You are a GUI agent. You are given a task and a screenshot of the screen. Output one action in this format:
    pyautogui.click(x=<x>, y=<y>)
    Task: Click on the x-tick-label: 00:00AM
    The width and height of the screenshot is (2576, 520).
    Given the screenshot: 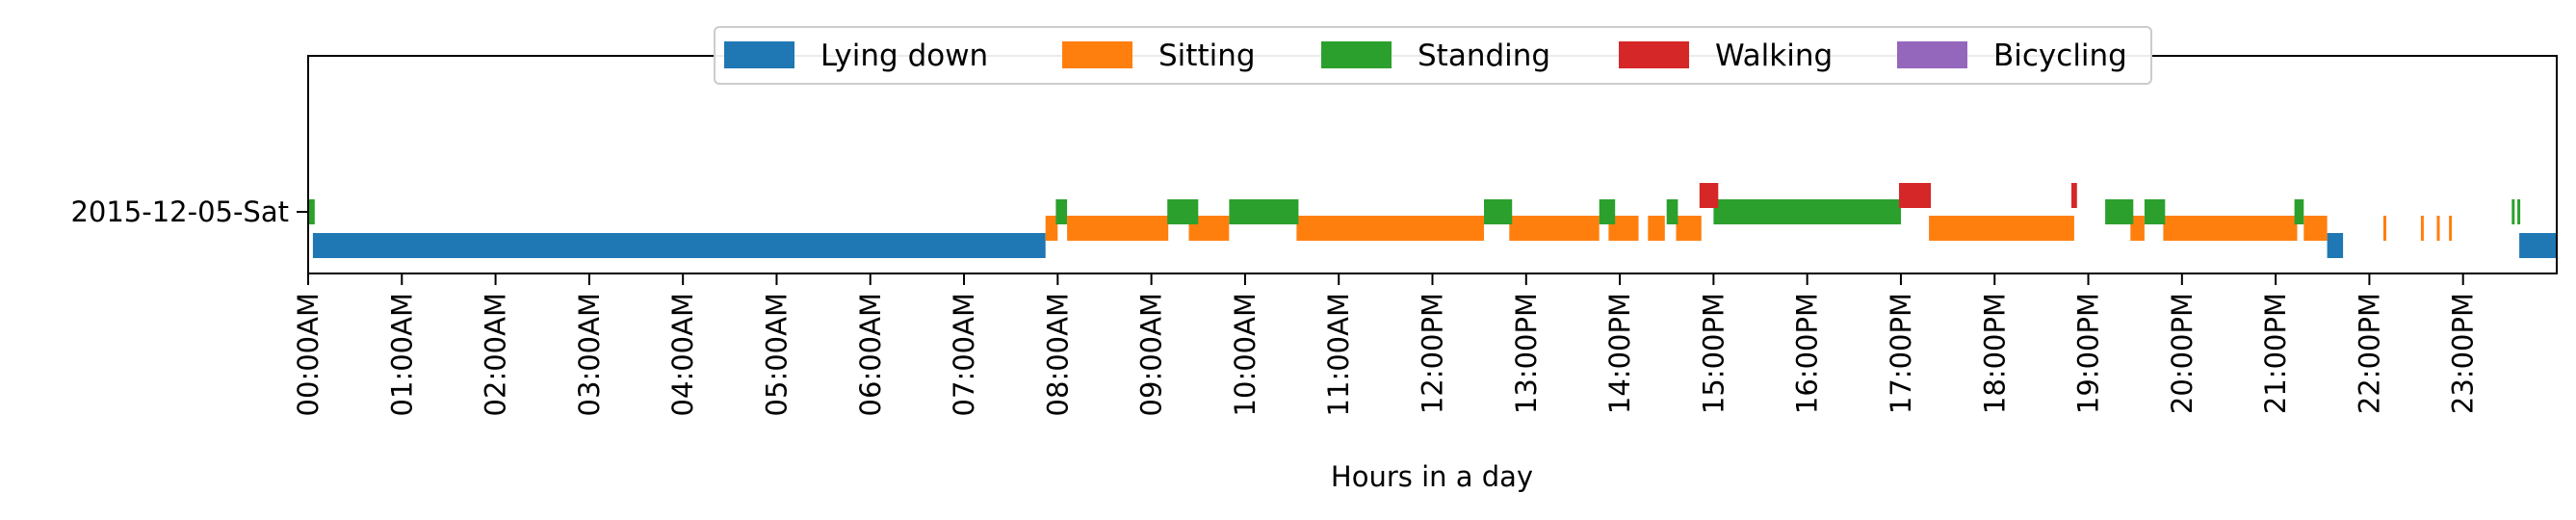 What is the action you would take?
    pyautogui.click(x=308, y=354)
    